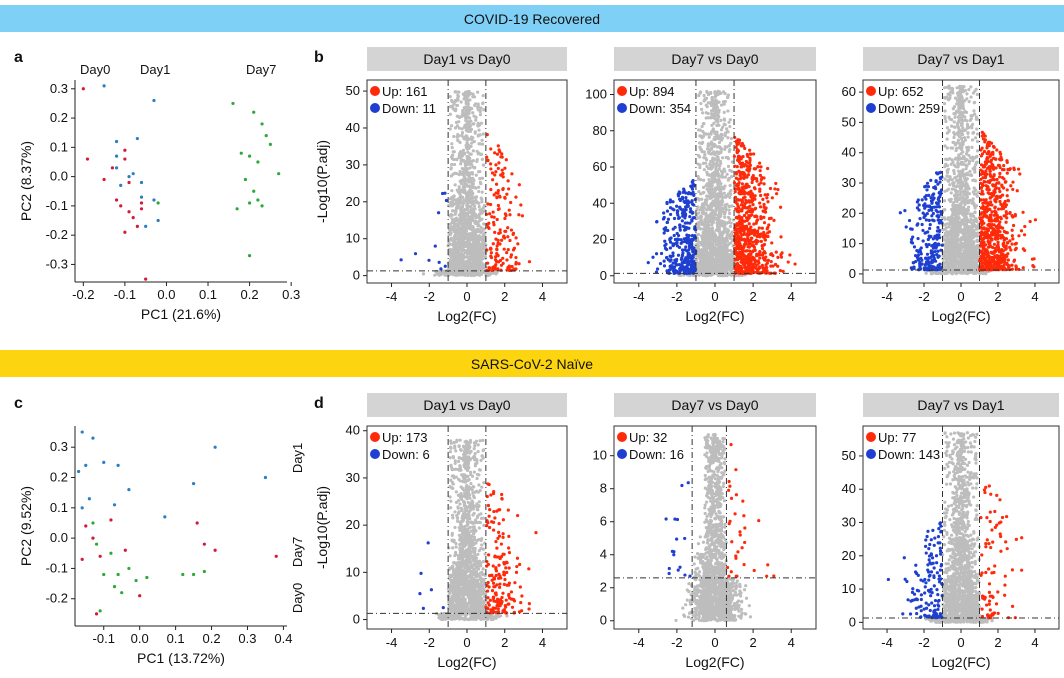  Describe the element at coordinates (26, 181) in the screenshot. I see `pca-a-y-axis-title: PC2 (8.37%)` at that location.